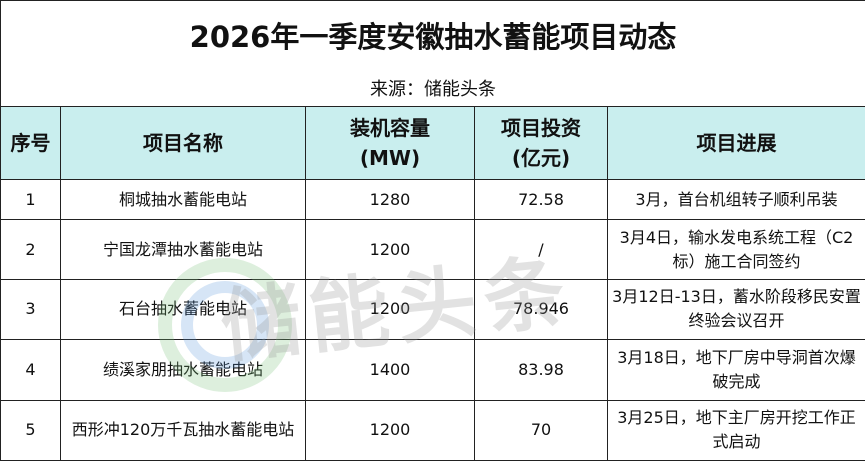 The image size is (865, 461). Describe the element at coordinates (735, 430) in the screenshot. I see `table-cell: 3月25日，地下主厂房开挖工作正式启动` at that location.